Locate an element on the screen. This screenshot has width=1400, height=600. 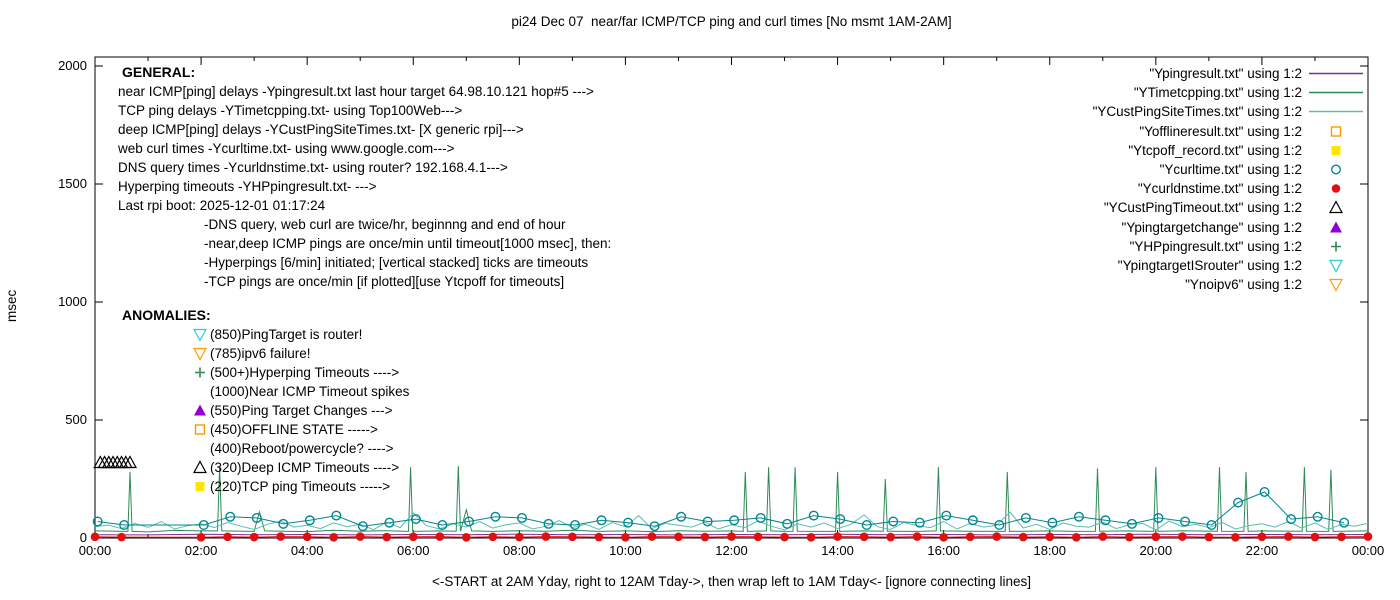
legend-row: "Ycurldnstime.txt" using 1:2 is located at coordinates (1200, 188).